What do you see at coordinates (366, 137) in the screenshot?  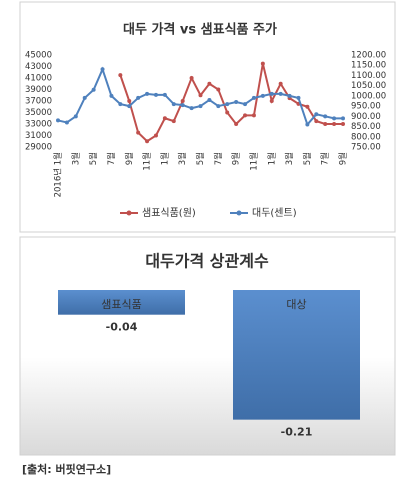 I see `y2-tick-label: 800.00` at bounding box center [366, 137].